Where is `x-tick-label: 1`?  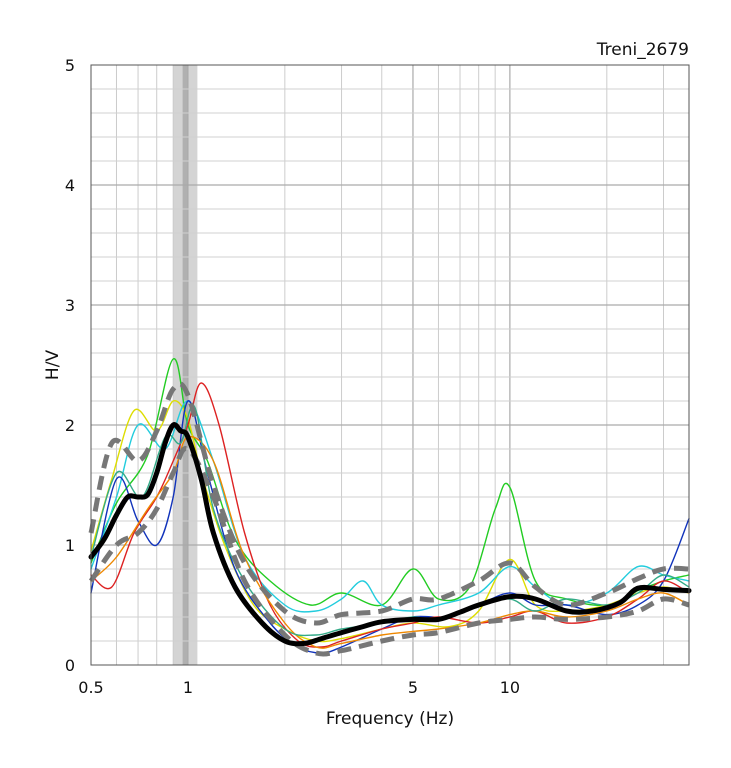 x-tick-label: 1 is located at coordinates (188, 687).